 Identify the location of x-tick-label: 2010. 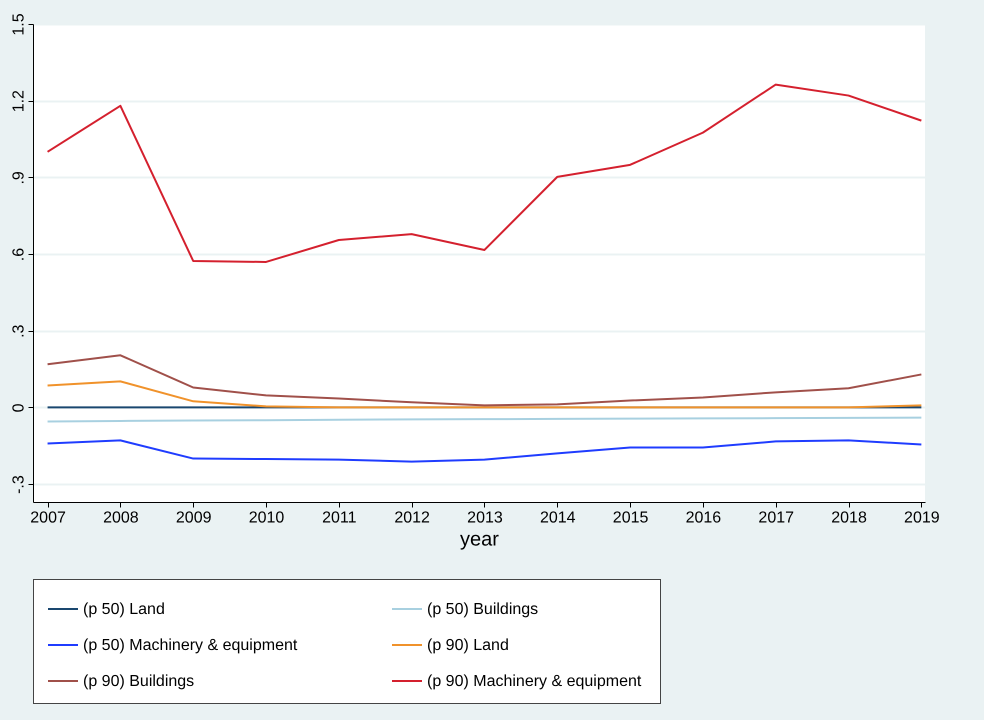
(266, 518).